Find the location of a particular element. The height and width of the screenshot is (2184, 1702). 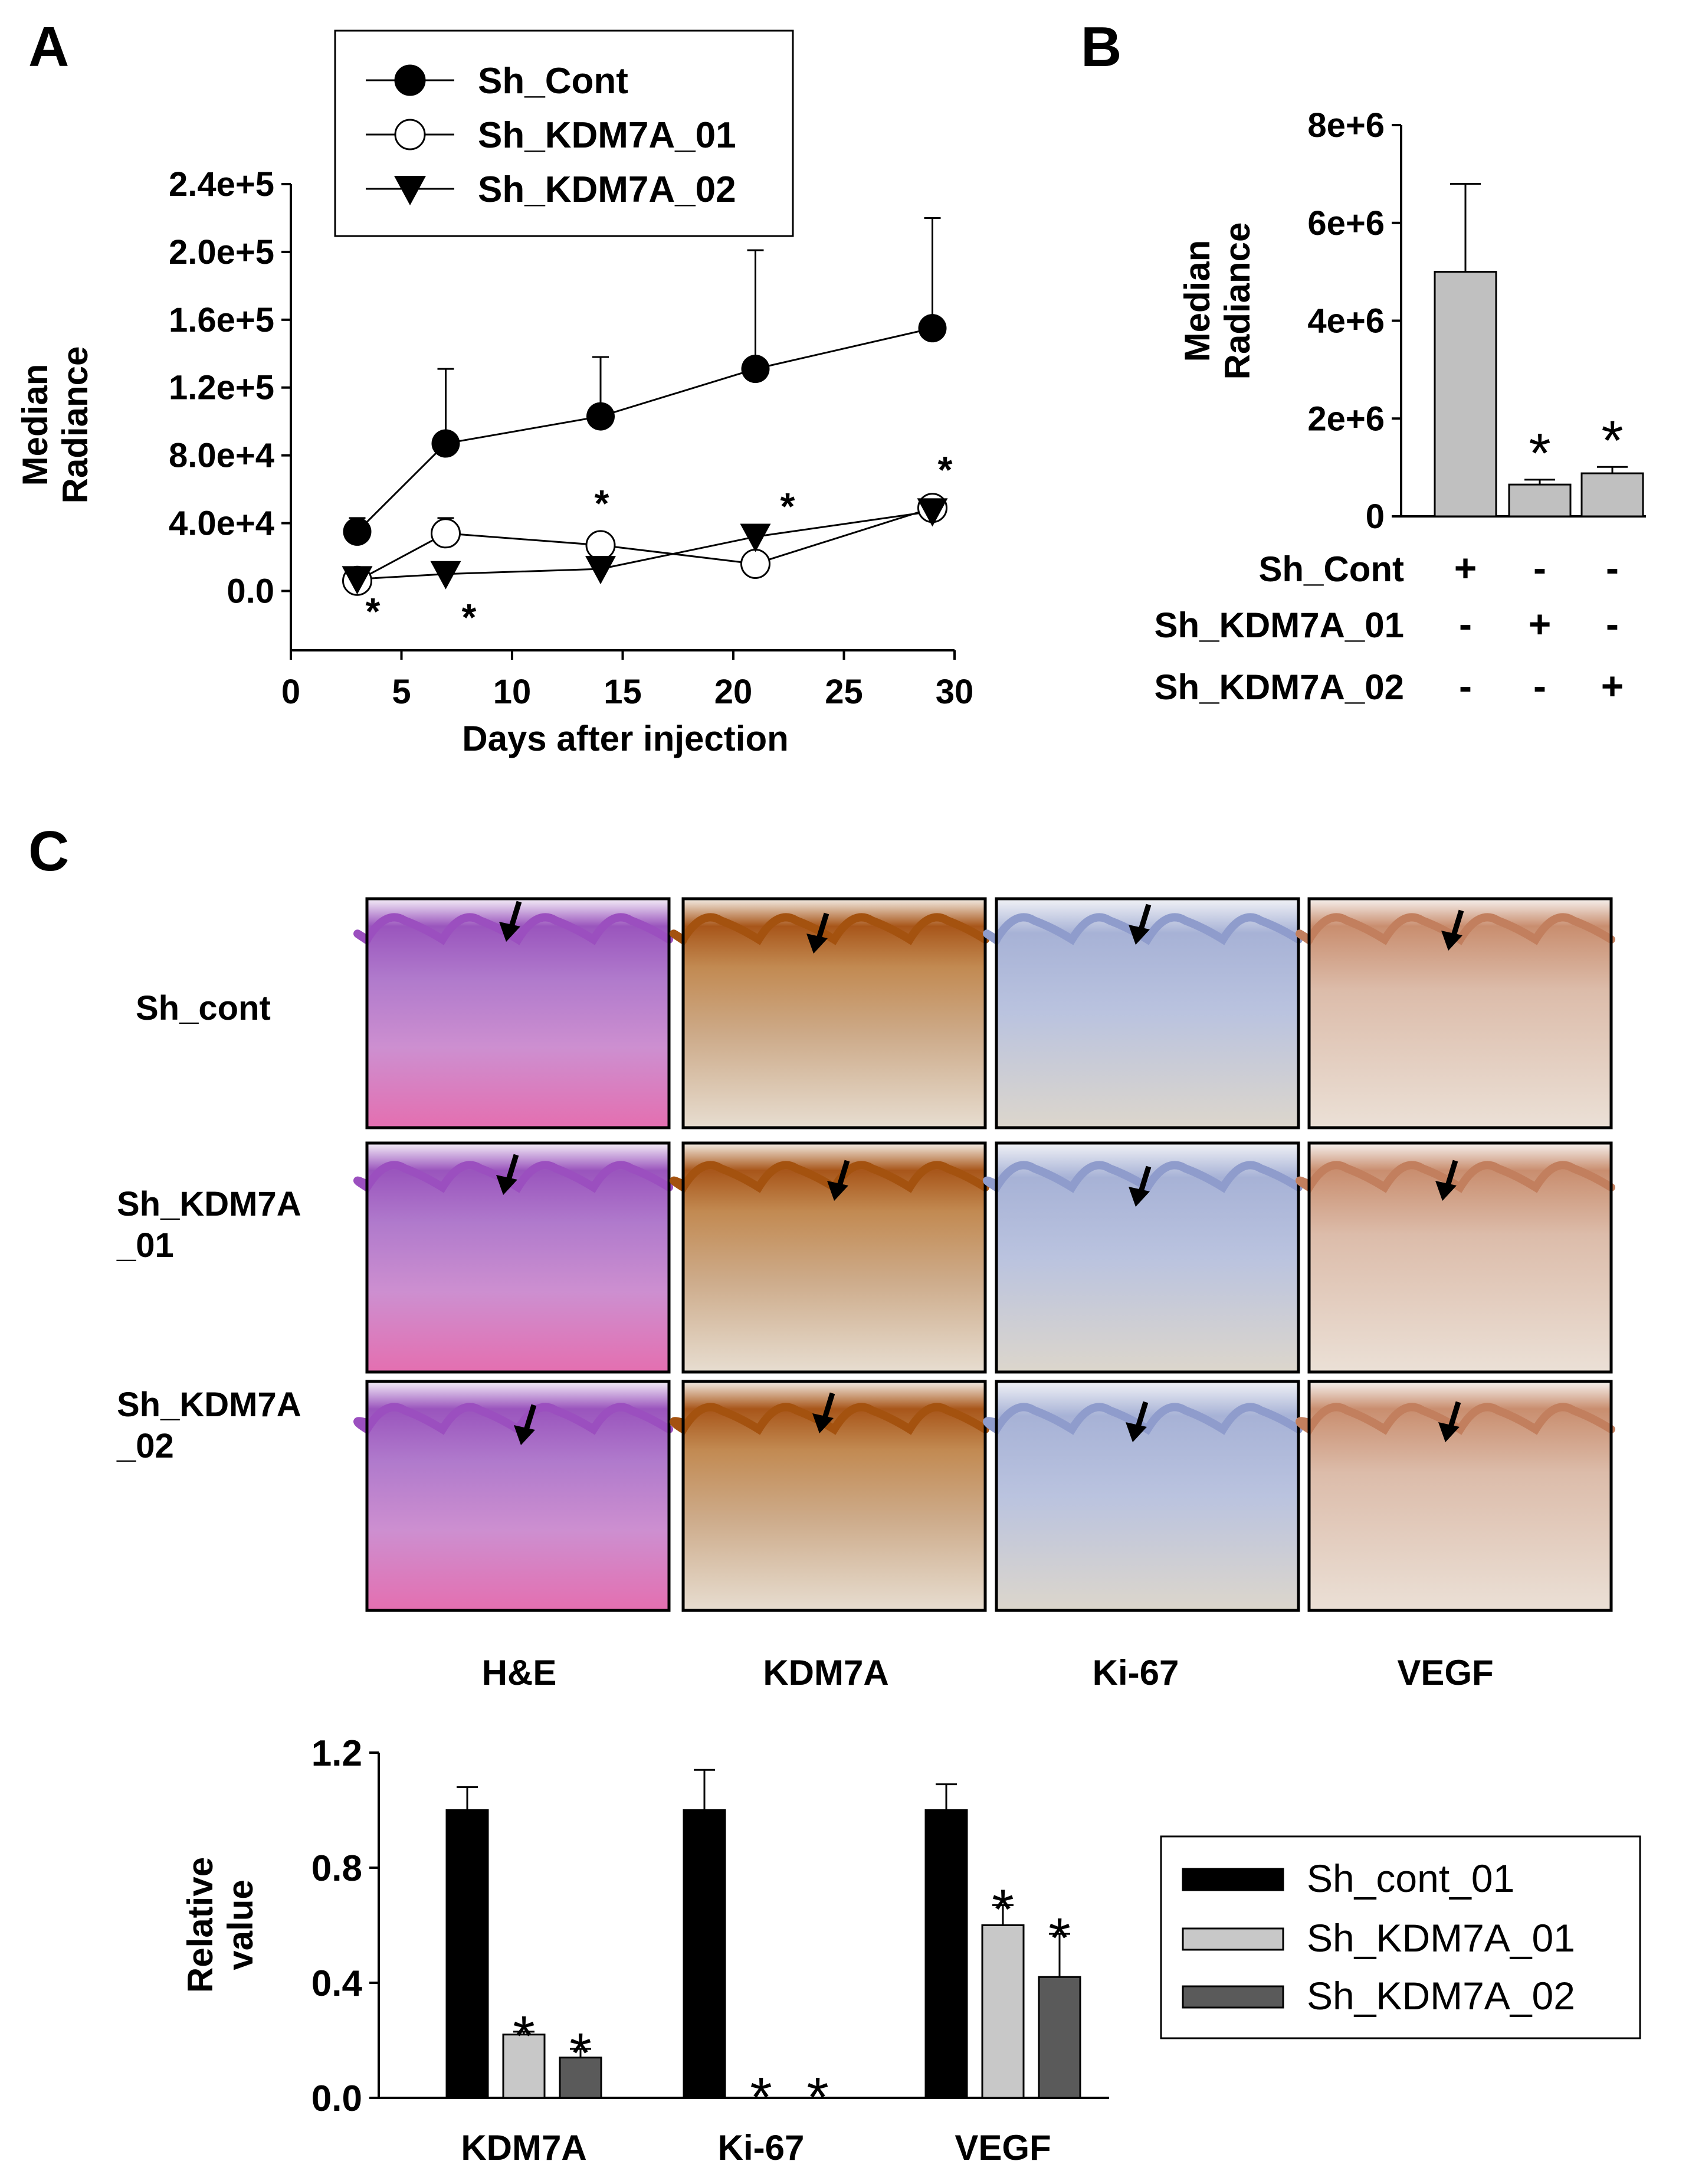

legend-marker-triangle is located at coordinates (410, 190).